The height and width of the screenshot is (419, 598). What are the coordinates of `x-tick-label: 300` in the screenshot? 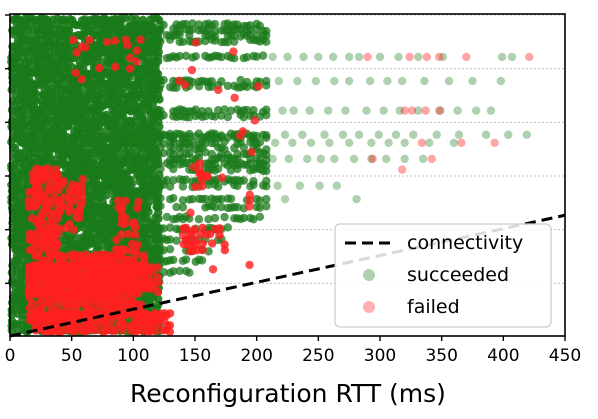 It's located at (380, 356).